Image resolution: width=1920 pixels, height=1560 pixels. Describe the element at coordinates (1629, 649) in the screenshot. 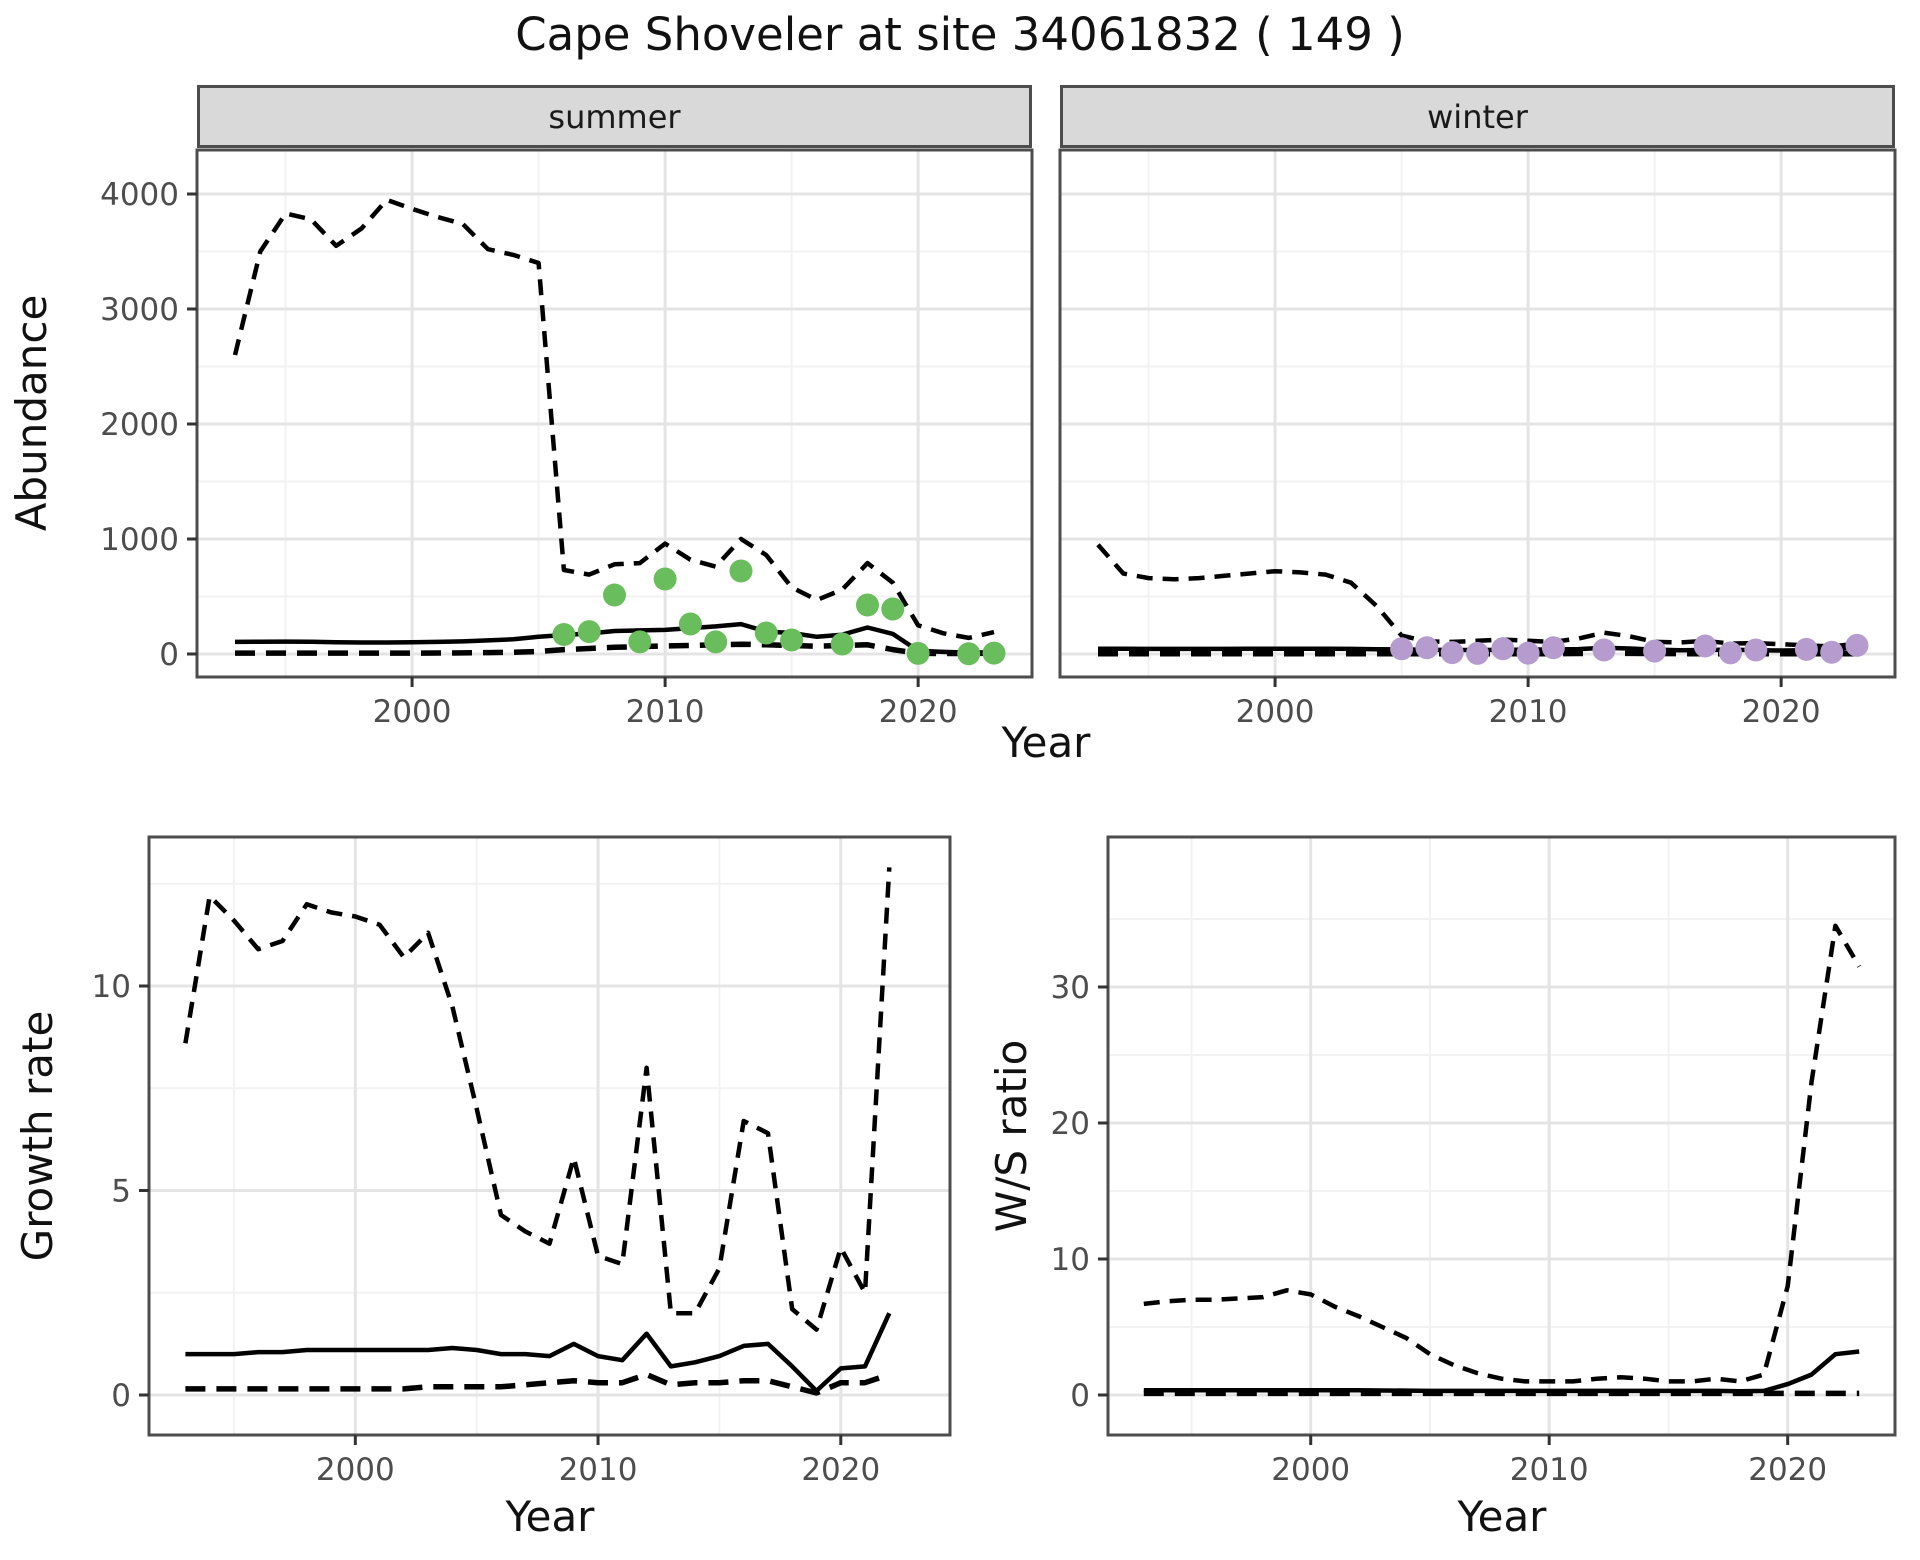

I see `observed_counts_winter` at that location.